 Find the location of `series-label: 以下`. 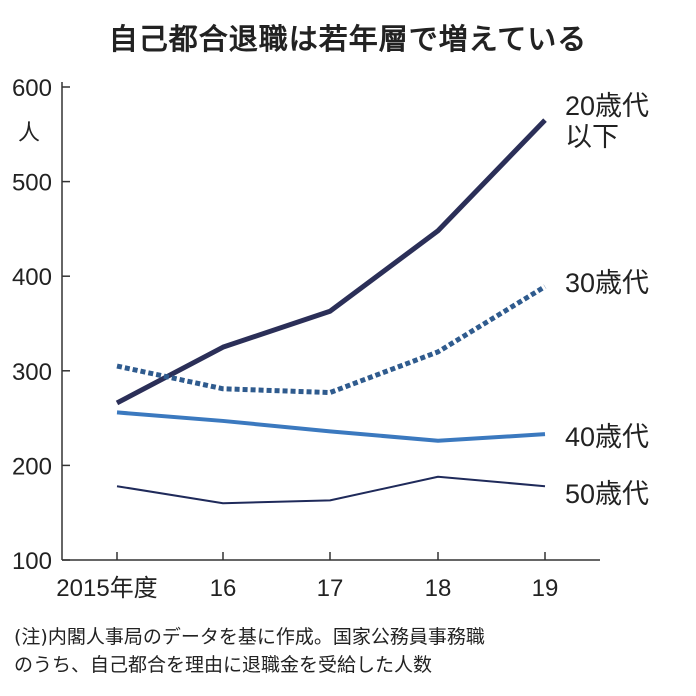

series-label: 以下 is located at coordinates (592, 137).